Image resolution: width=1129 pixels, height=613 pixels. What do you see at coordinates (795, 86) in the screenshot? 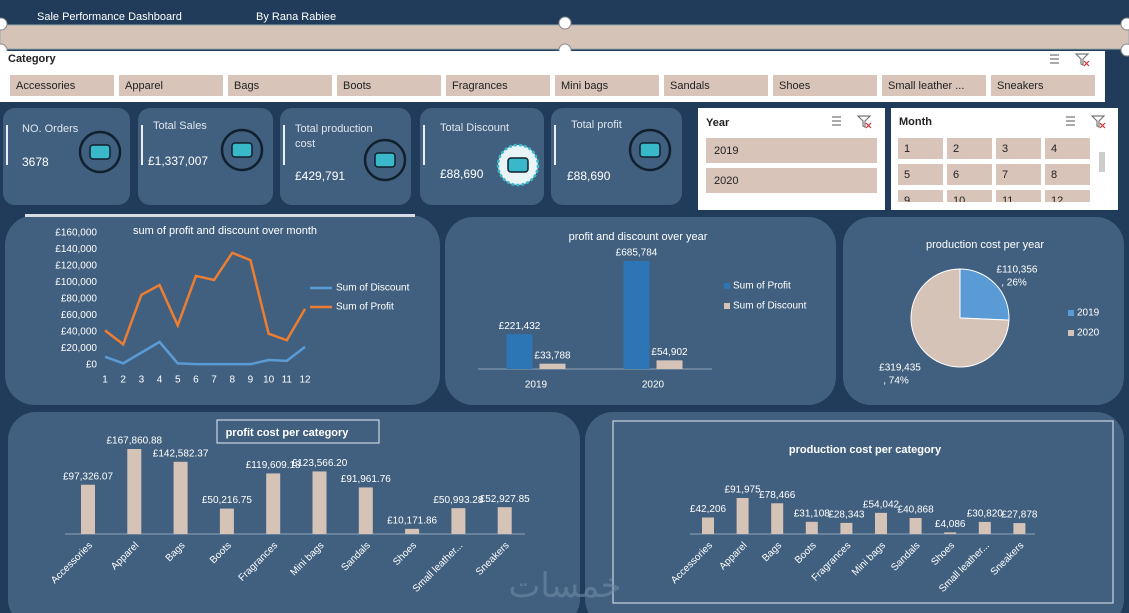
I see `slicer-item: Shoes` at bounding box center [795, 86].